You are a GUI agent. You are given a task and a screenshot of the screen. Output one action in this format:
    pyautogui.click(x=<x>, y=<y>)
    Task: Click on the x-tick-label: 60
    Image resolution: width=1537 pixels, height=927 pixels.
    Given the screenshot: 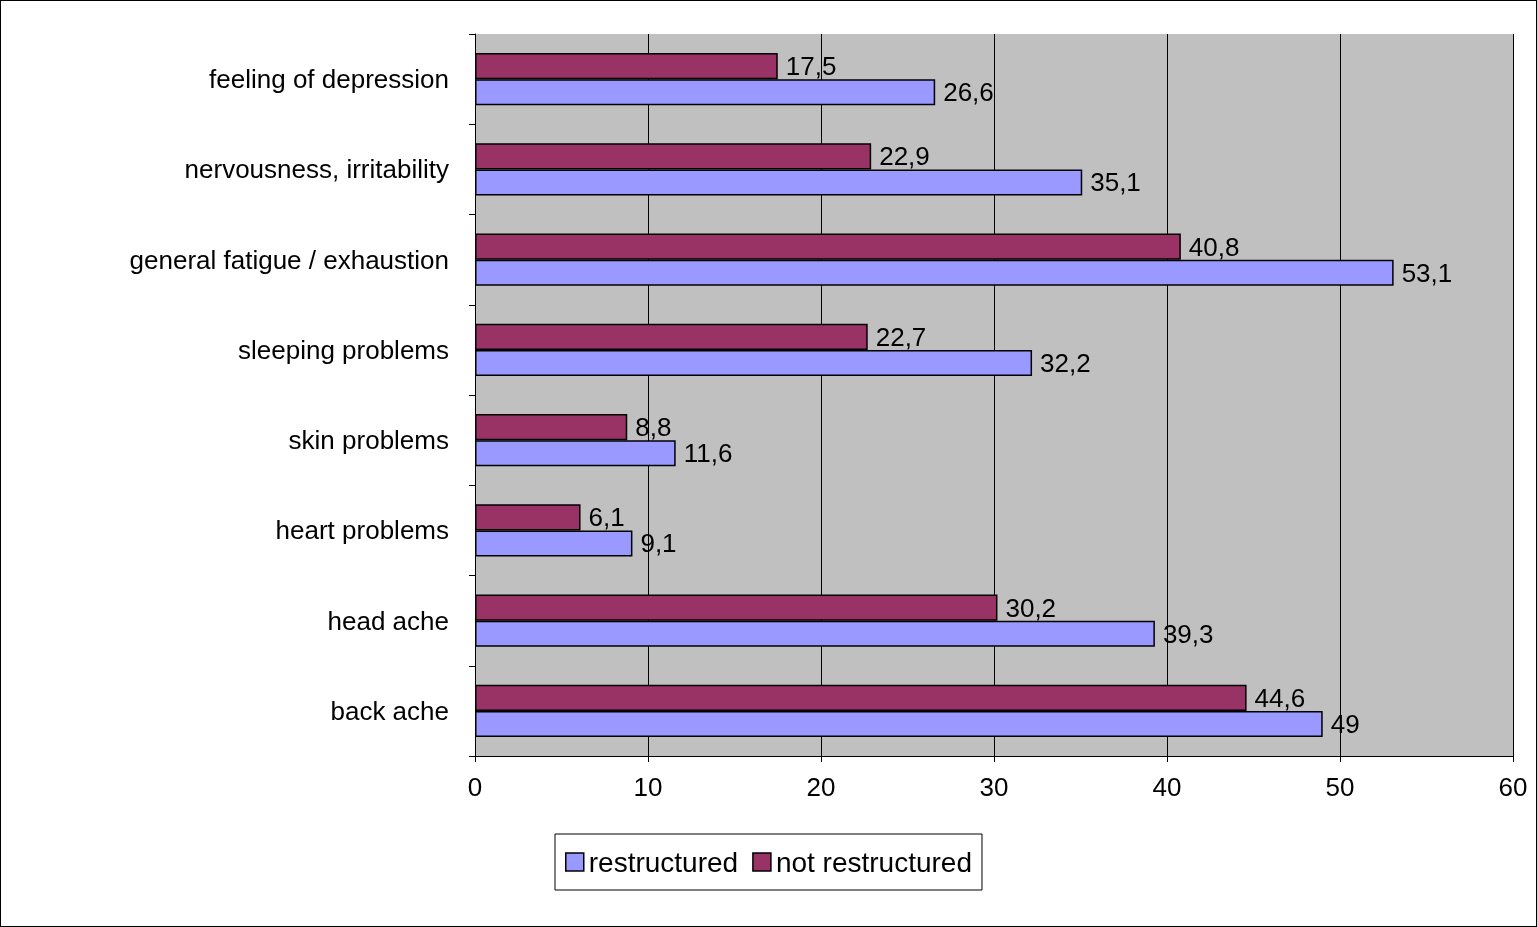 What is the action you would take?
    pyautogui.click(x=1513, y=787)
    